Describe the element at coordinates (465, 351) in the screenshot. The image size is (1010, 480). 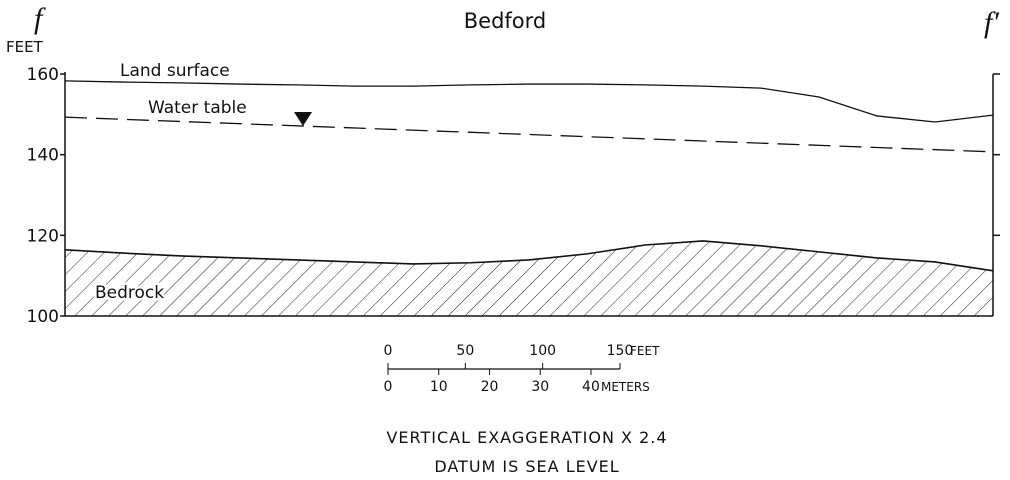
I see `scale-label: 50` at that location.